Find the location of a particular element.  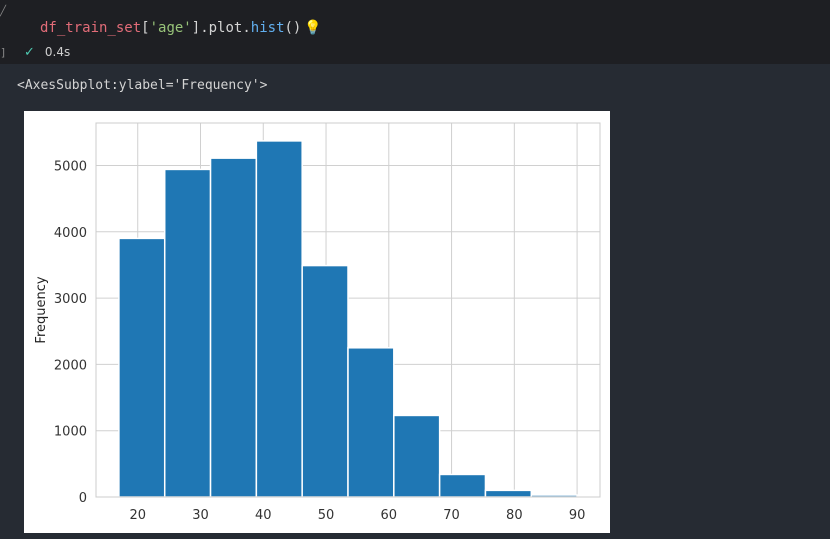

x-tick-label: 20 is located at coordinates (137, 515).